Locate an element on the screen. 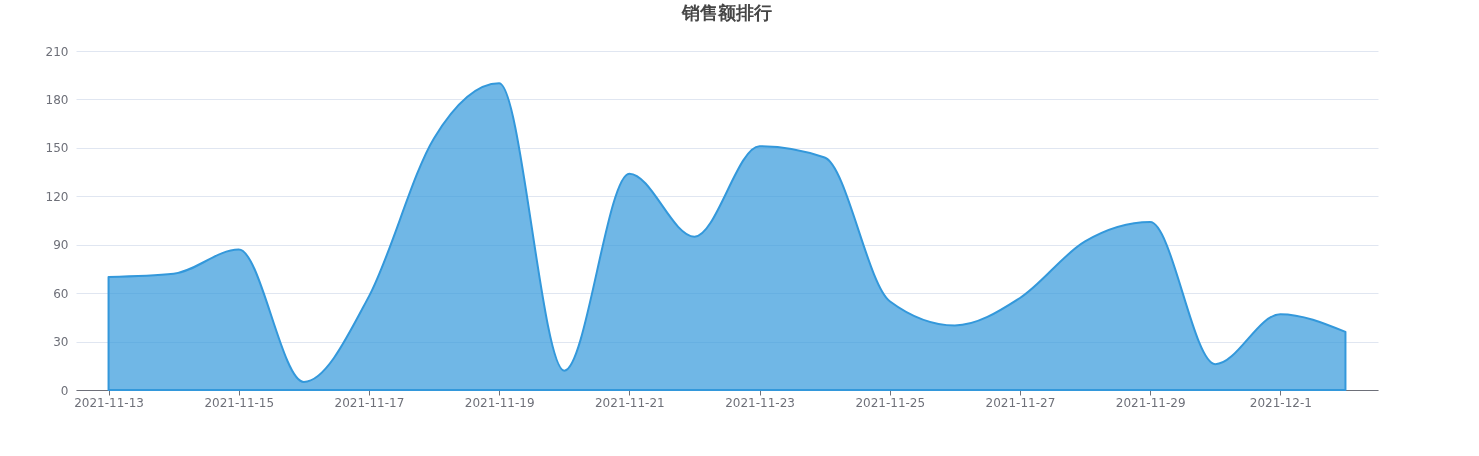 The width and height of the screenshot is (1479, 456). y-tick-label: 150 is located at coordinates (57, 148).